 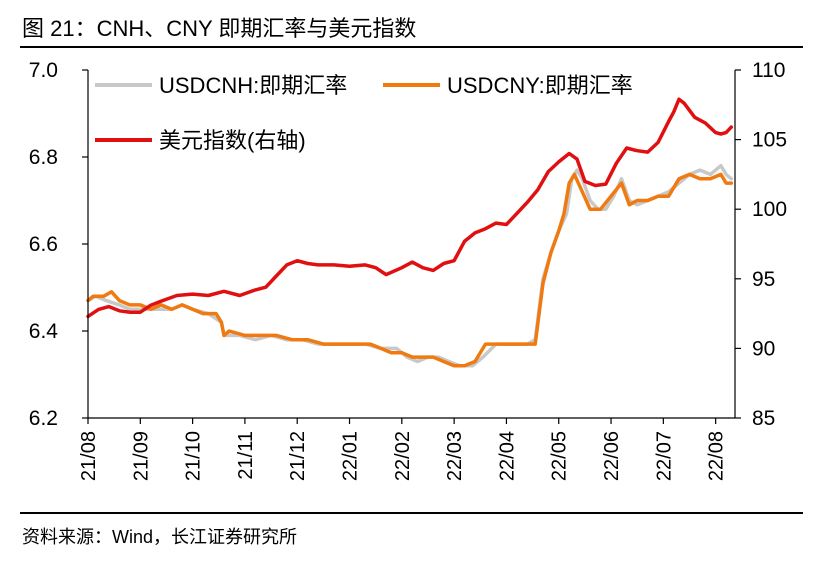 I want to click on y-right-tick-label: 105, so click(x=769, y=140).